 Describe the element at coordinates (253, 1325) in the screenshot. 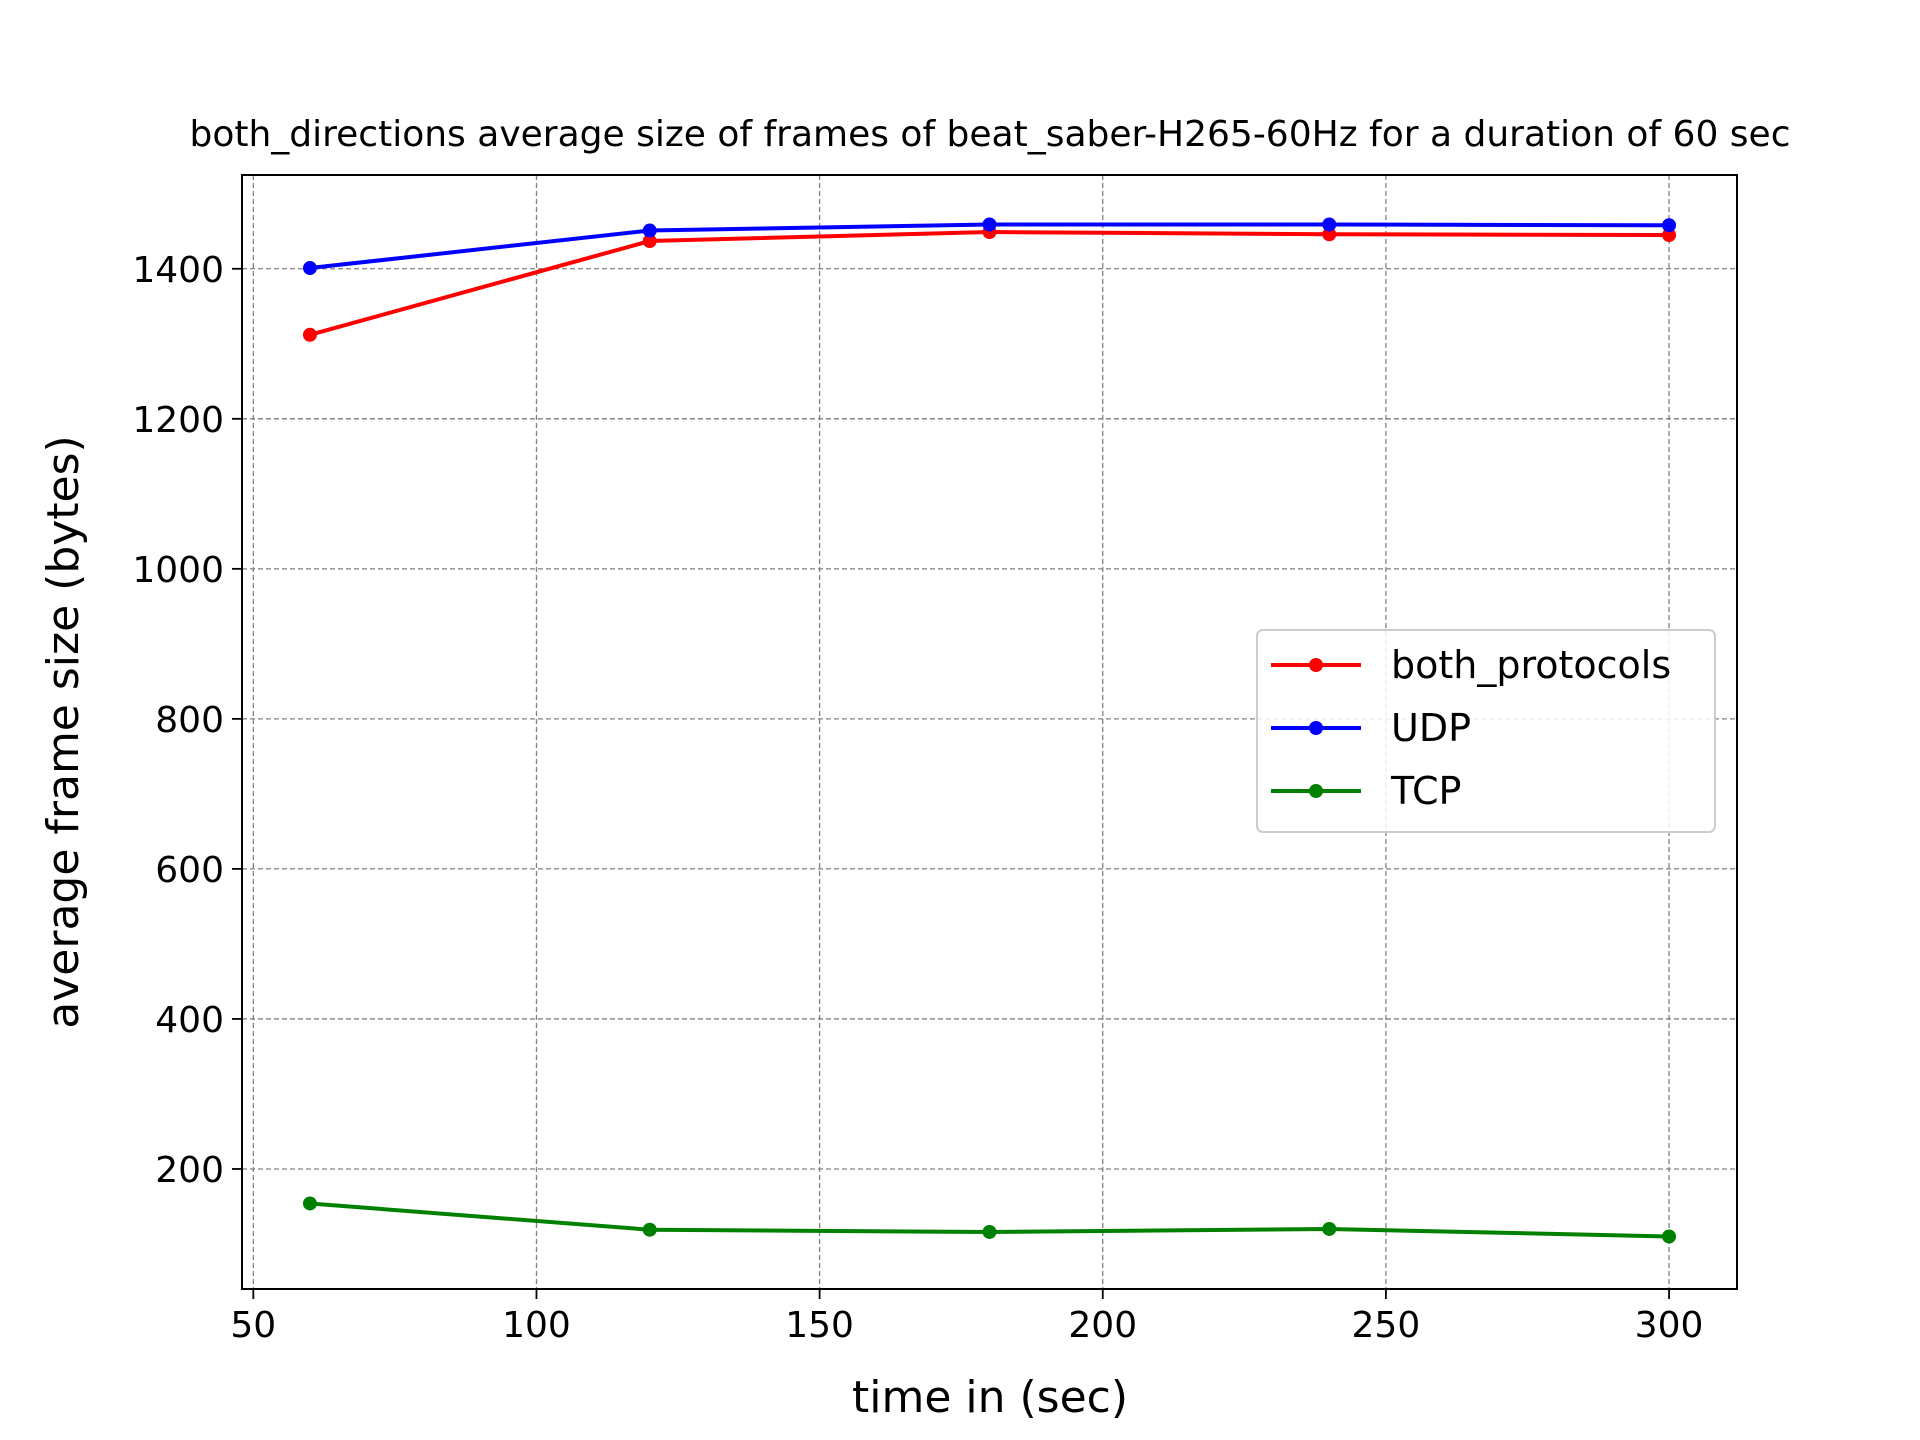

I see `x-tick-label: 50` at that location.